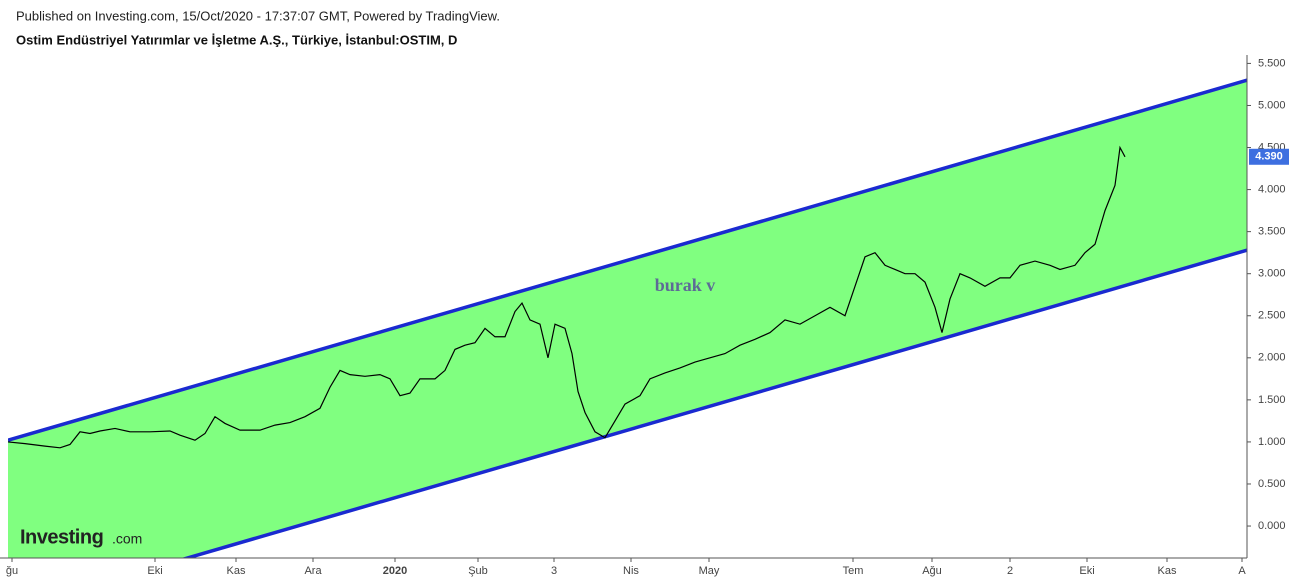 This screenshot has width=1298, height=584. I want to click on y-tick-label: 4.000, so click(1272, 189).